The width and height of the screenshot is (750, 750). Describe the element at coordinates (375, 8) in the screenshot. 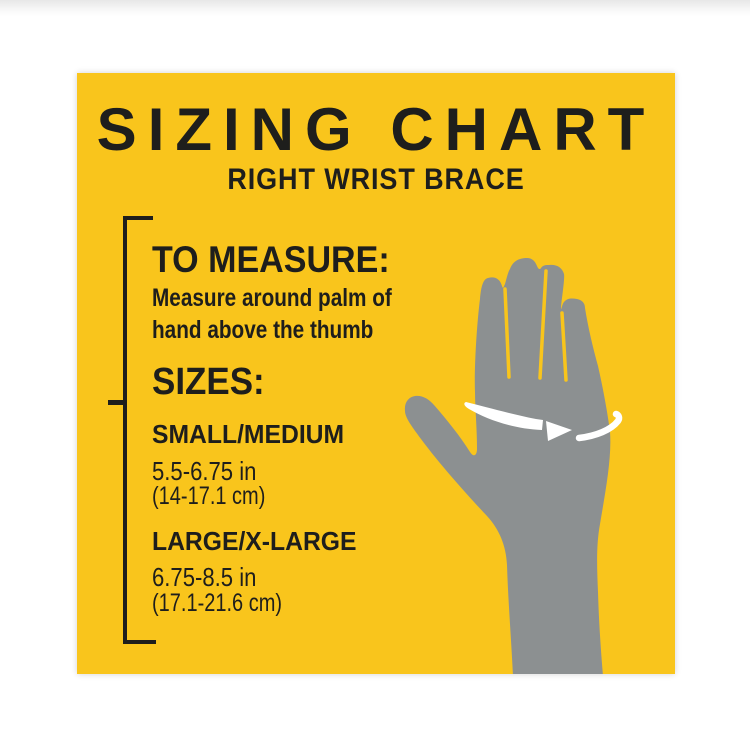

I see `top-edge-shadow` at that location.